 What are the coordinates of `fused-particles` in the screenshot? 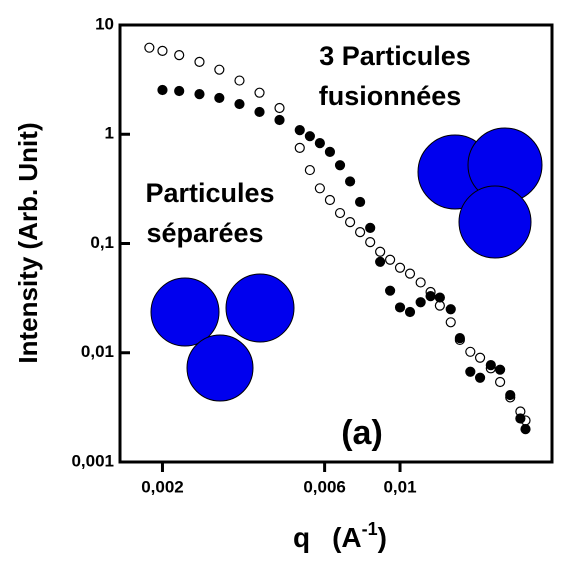 It's located at (480, 193).